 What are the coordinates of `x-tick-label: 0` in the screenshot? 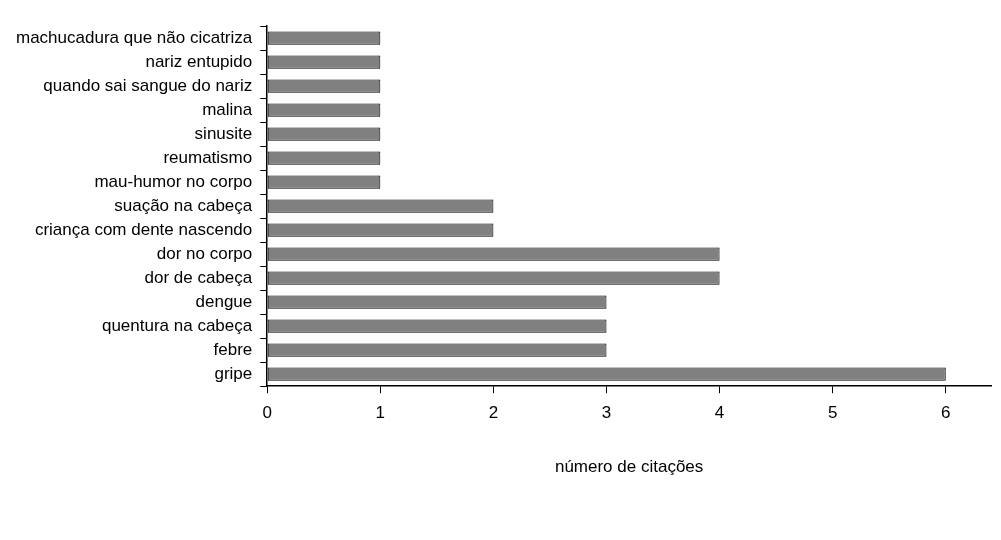 It's located at (267, 413).